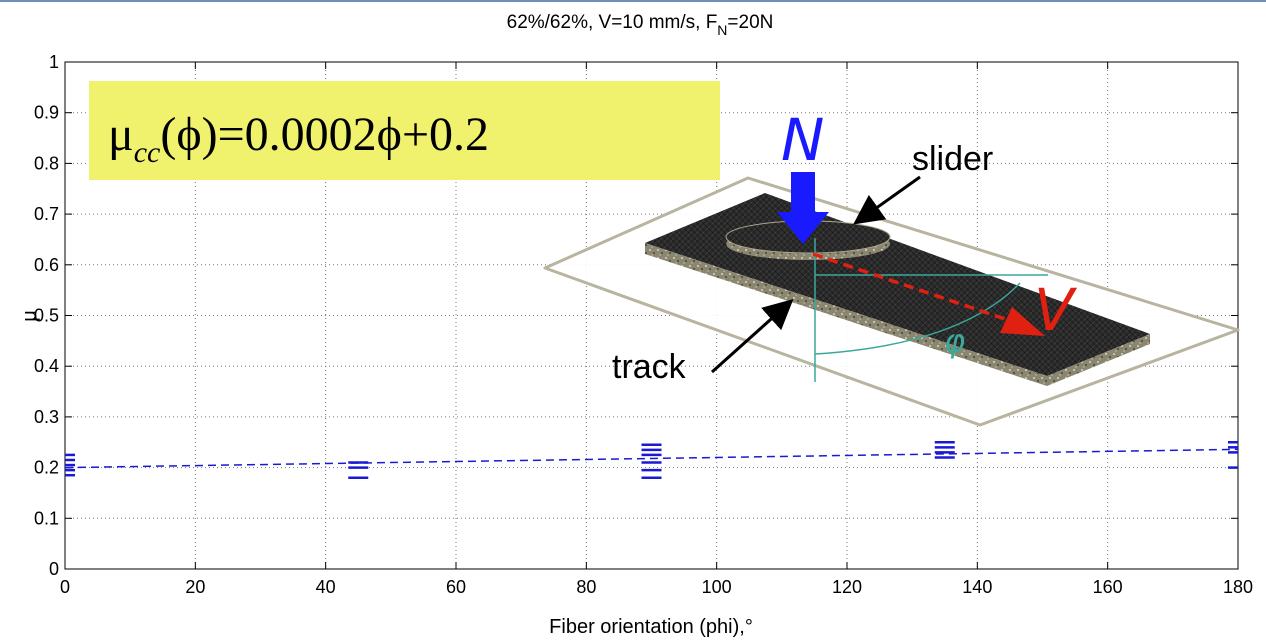  What do you see at coordinates (1108, 587) in the screenshot?
I see `x-tick-label: 160` at bounding box center [1108, 587].